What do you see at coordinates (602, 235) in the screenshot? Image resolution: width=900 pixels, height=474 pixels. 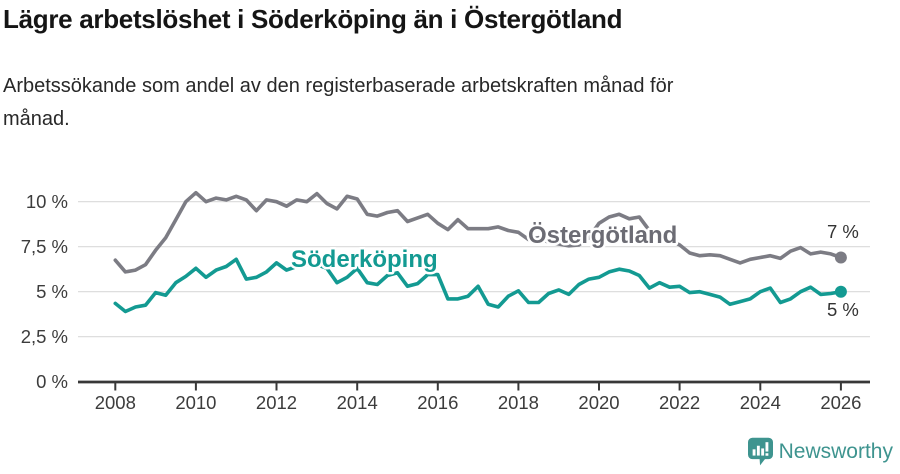 I see `series-label-ostergotland: Östergötland` at bounding box center [602, 235].